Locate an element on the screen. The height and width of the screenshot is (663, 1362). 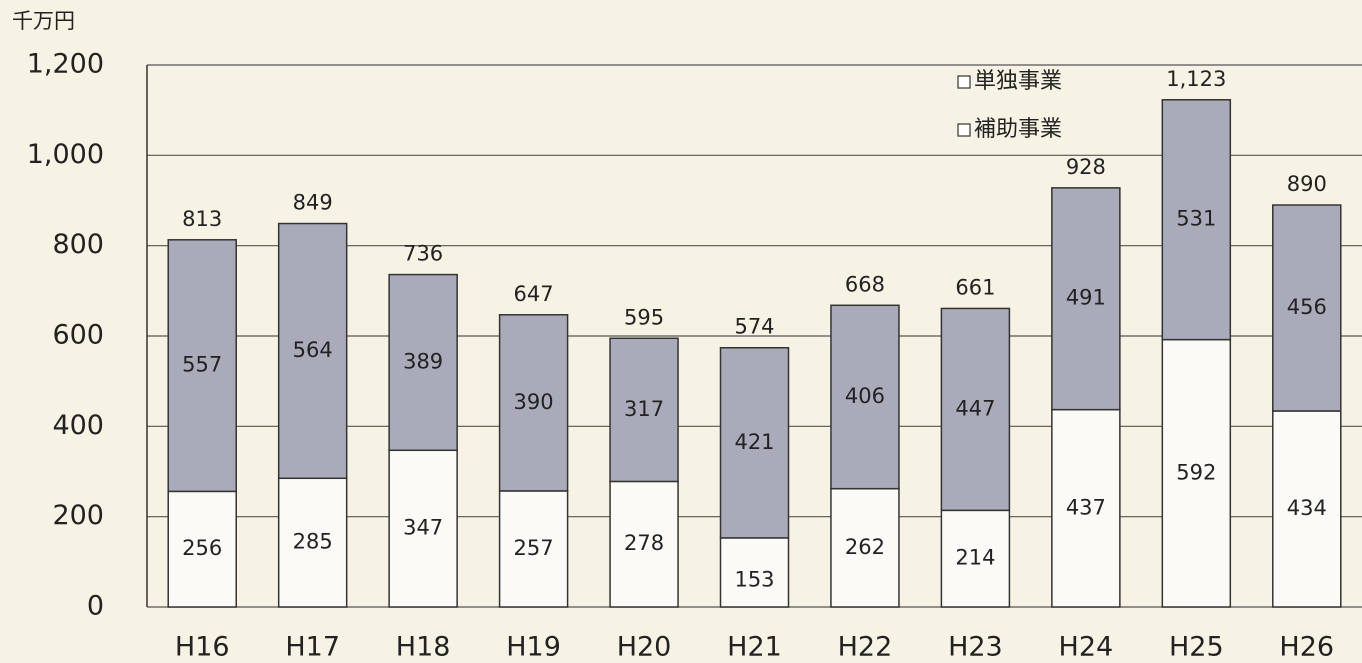
x-tick-label: H16 is located at coordinates (202, 647).